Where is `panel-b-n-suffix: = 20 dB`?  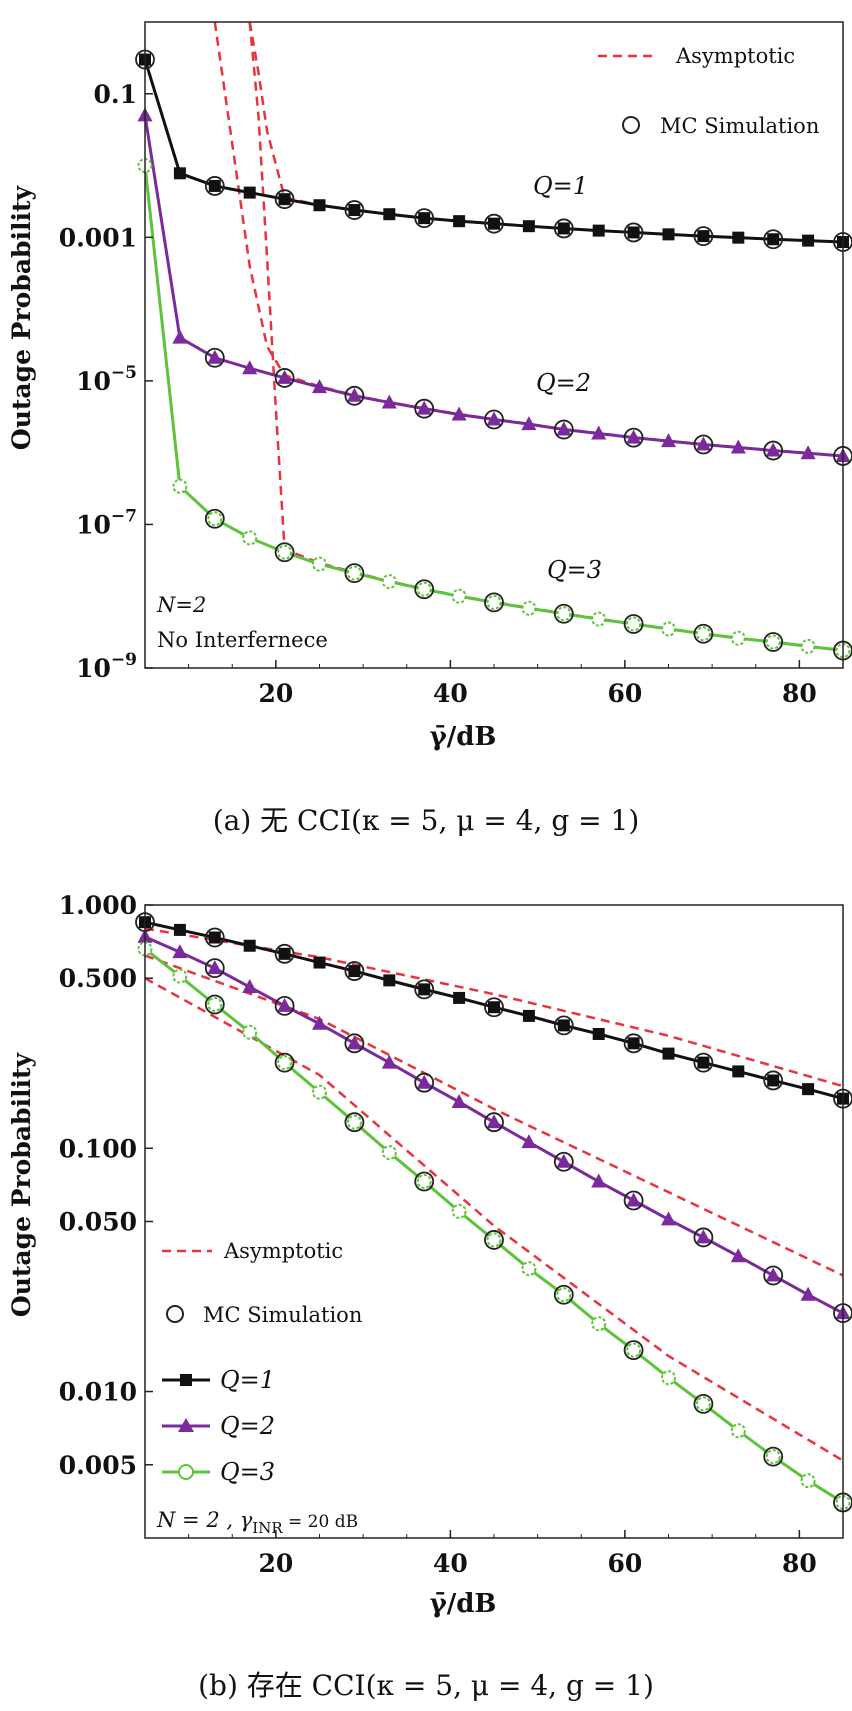
panel-b-n-suffix: = 20 dB is located at coordinates (320, 1522).